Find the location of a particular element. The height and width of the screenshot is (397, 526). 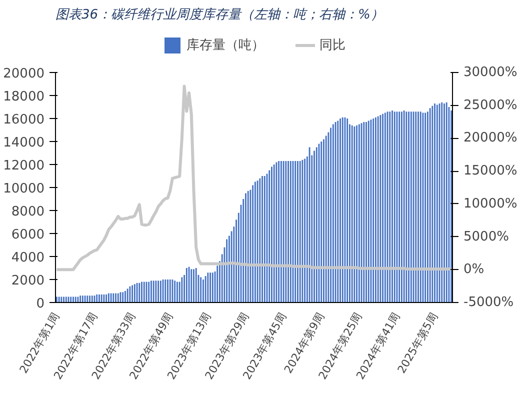

y2-tick-label: 0% is located at coordinates (474, 270).